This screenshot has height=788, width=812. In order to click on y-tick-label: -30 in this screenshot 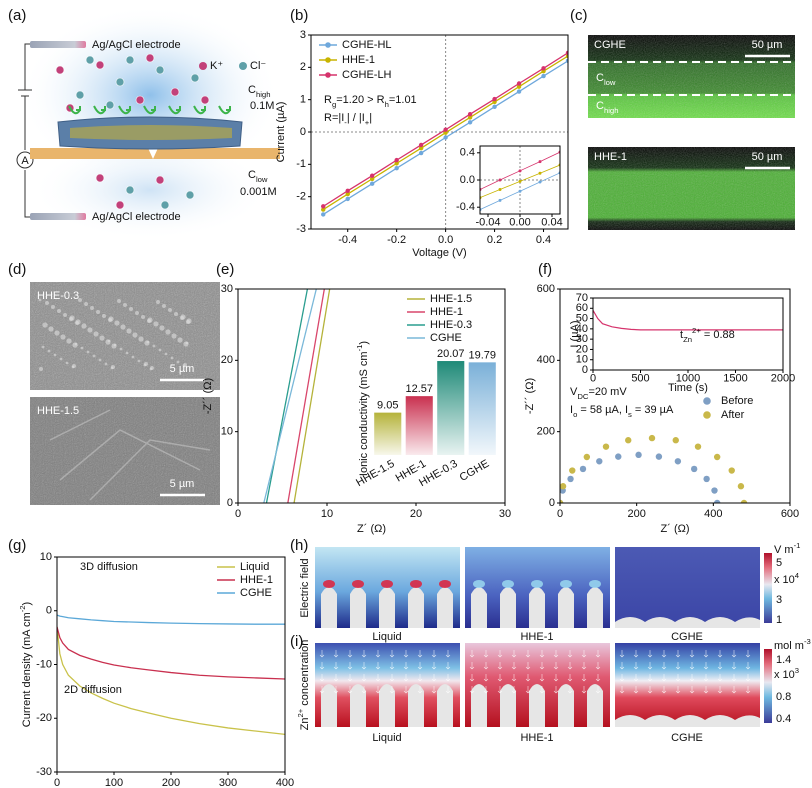, I will do `click(44, 772)`.